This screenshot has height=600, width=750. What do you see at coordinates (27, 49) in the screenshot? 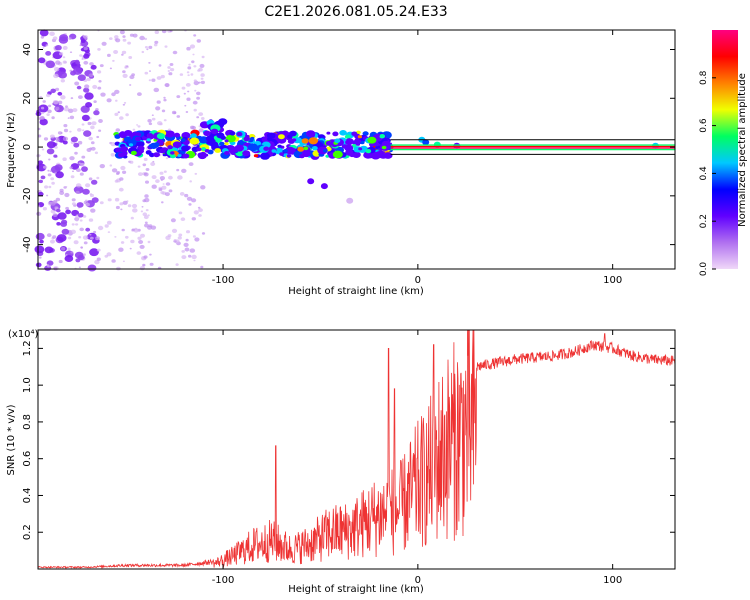
I see `y-tick-label: 40` at bounding box center [27, 49].